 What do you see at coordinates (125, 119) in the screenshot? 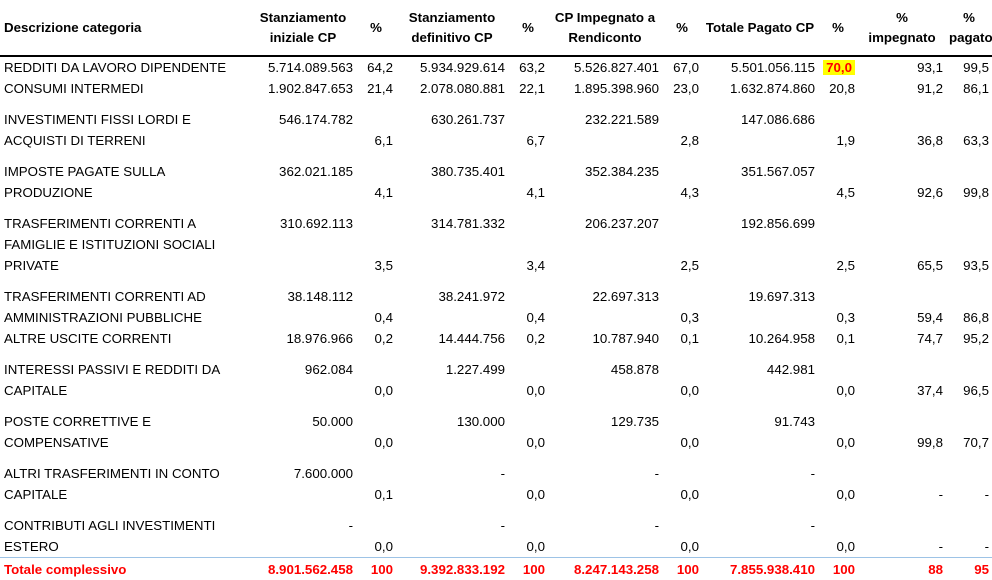
I see `descrizione-line: INVESTIMENTI FISSI LORDI E` at bounding box center [125, 119].